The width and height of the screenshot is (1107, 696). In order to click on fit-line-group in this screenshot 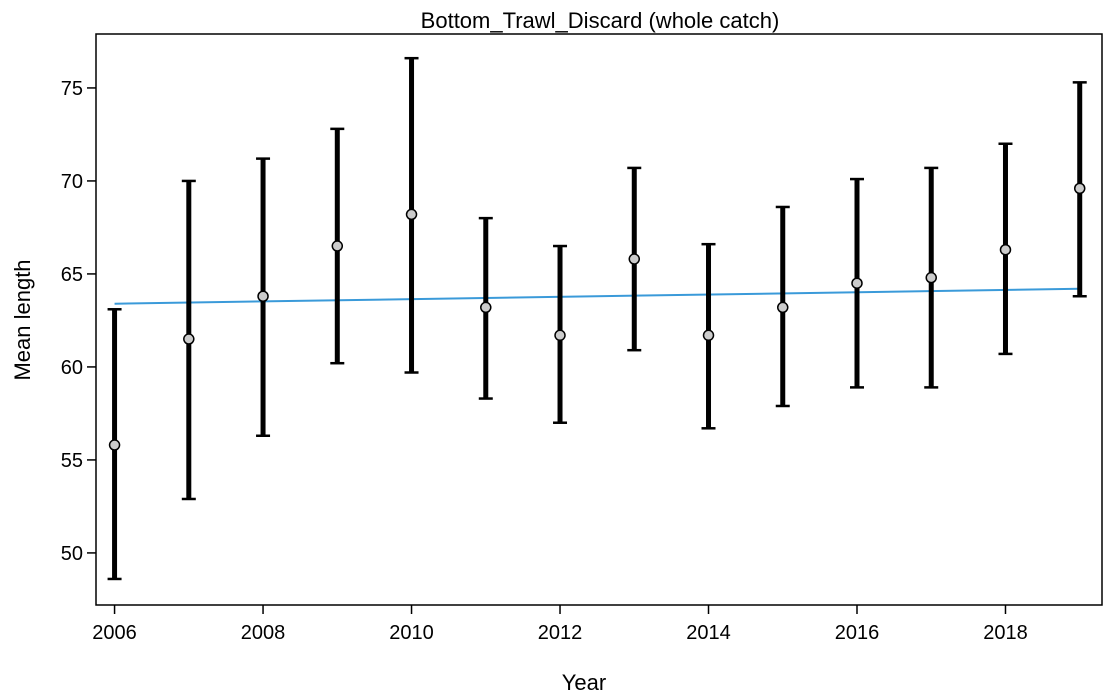, I will do `click(597, 296)`.